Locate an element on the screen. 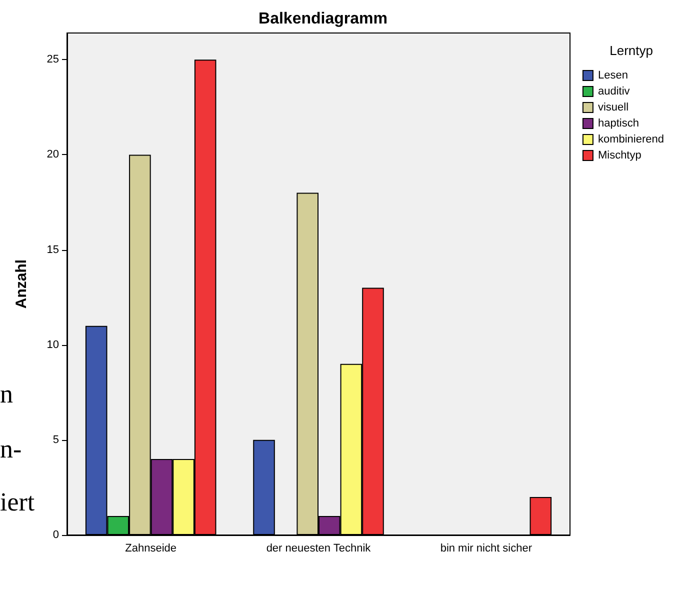 The image size is (679, 590). text: n is located at coordinates (6, 394).